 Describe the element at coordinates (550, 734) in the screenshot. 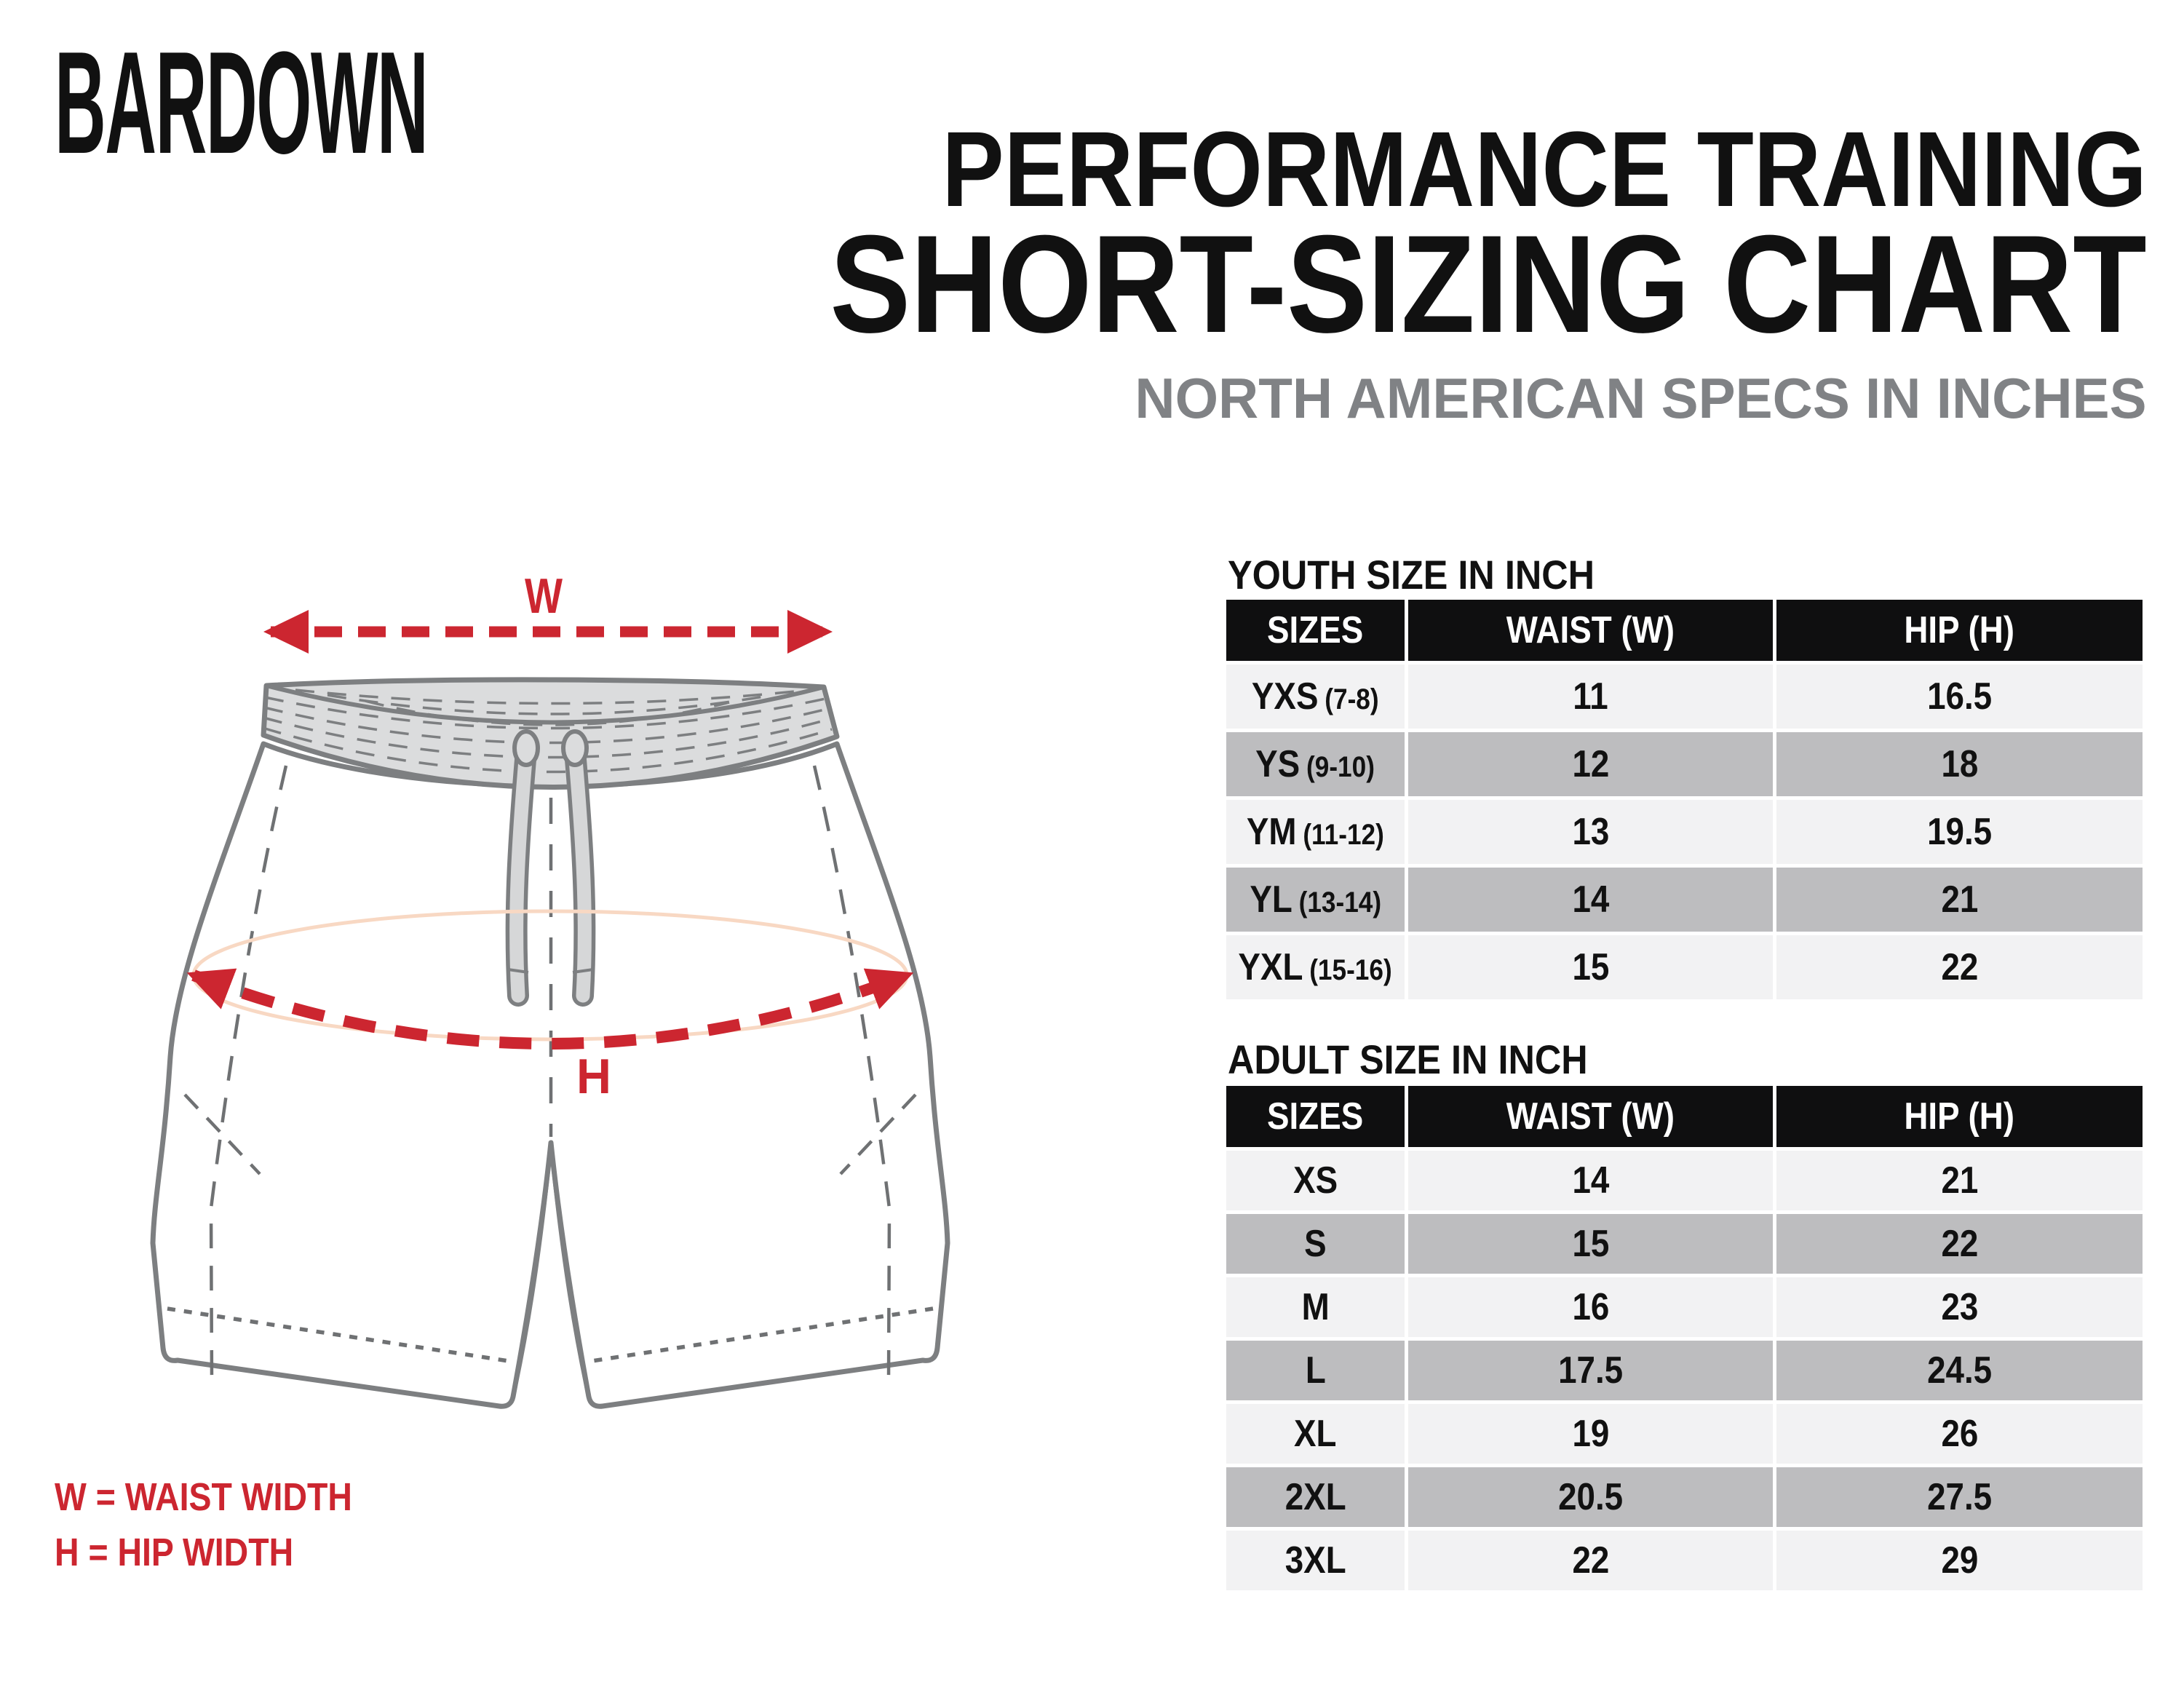

I see `waistband` at that location.